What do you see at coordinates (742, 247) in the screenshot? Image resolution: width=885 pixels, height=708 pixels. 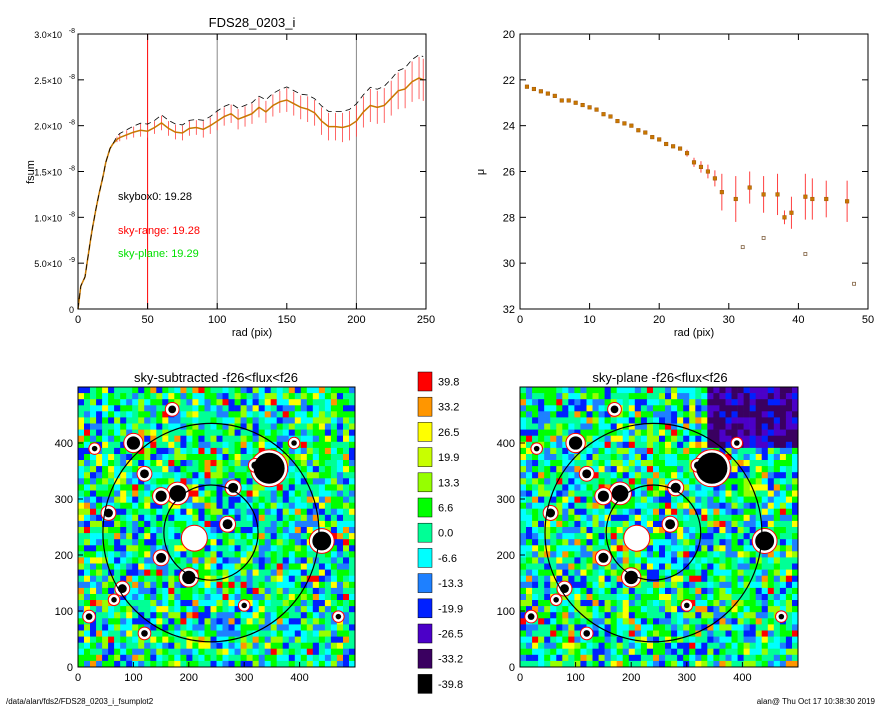 I see `mu-outlier-point` at bounding box center [742, 247].